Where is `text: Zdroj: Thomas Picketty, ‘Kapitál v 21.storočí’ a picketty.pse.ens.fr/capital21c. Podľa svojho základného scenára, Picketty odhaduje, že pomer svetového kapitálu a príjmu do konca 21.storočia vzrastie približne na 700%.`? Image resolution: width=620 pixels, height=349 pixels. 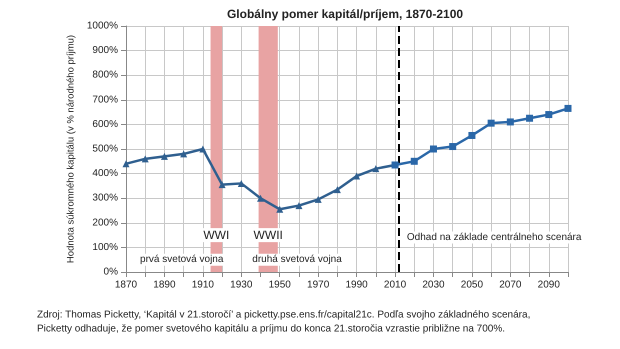
text: Zdroj: Thomas Picketty, ‘Kapitál v 21.storočí’ a picketty.pse.ens.fr/capital21c. Podľa svojho základného scenára, Picketty odhaduje, že pomer svetového kapitálu a príjmu do konca 21.storočia vzrastie približne na 700%. is located at coordinates (285, 322).